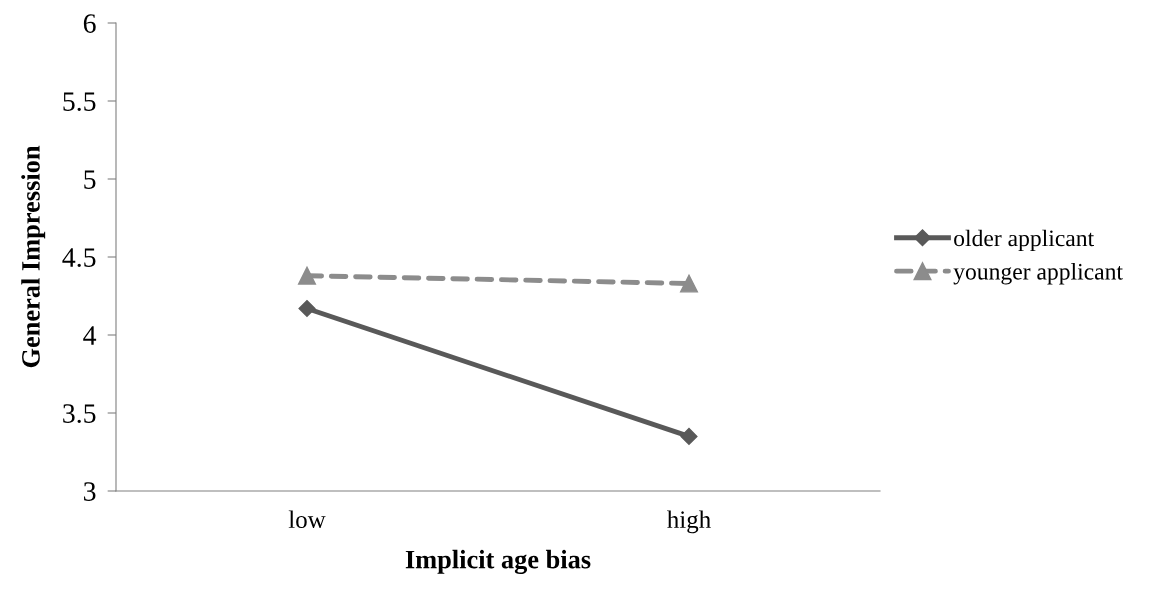 This screenshot has width=1158, height=592. I want to click on y-axis-title: General Impression, so click(33, 256).